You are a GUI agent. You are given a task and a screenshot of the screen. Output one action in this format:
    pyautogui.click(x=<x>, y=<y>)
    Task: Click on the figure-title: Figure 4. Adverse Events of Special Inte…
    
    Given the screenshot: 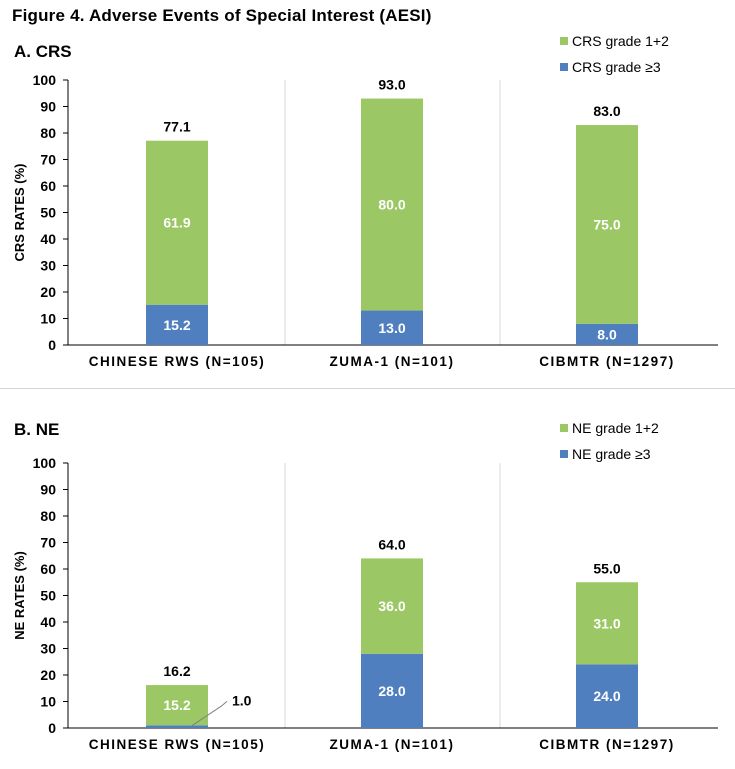 What is the action you would take?
    pyautogui.click(x=222, y=15)
    